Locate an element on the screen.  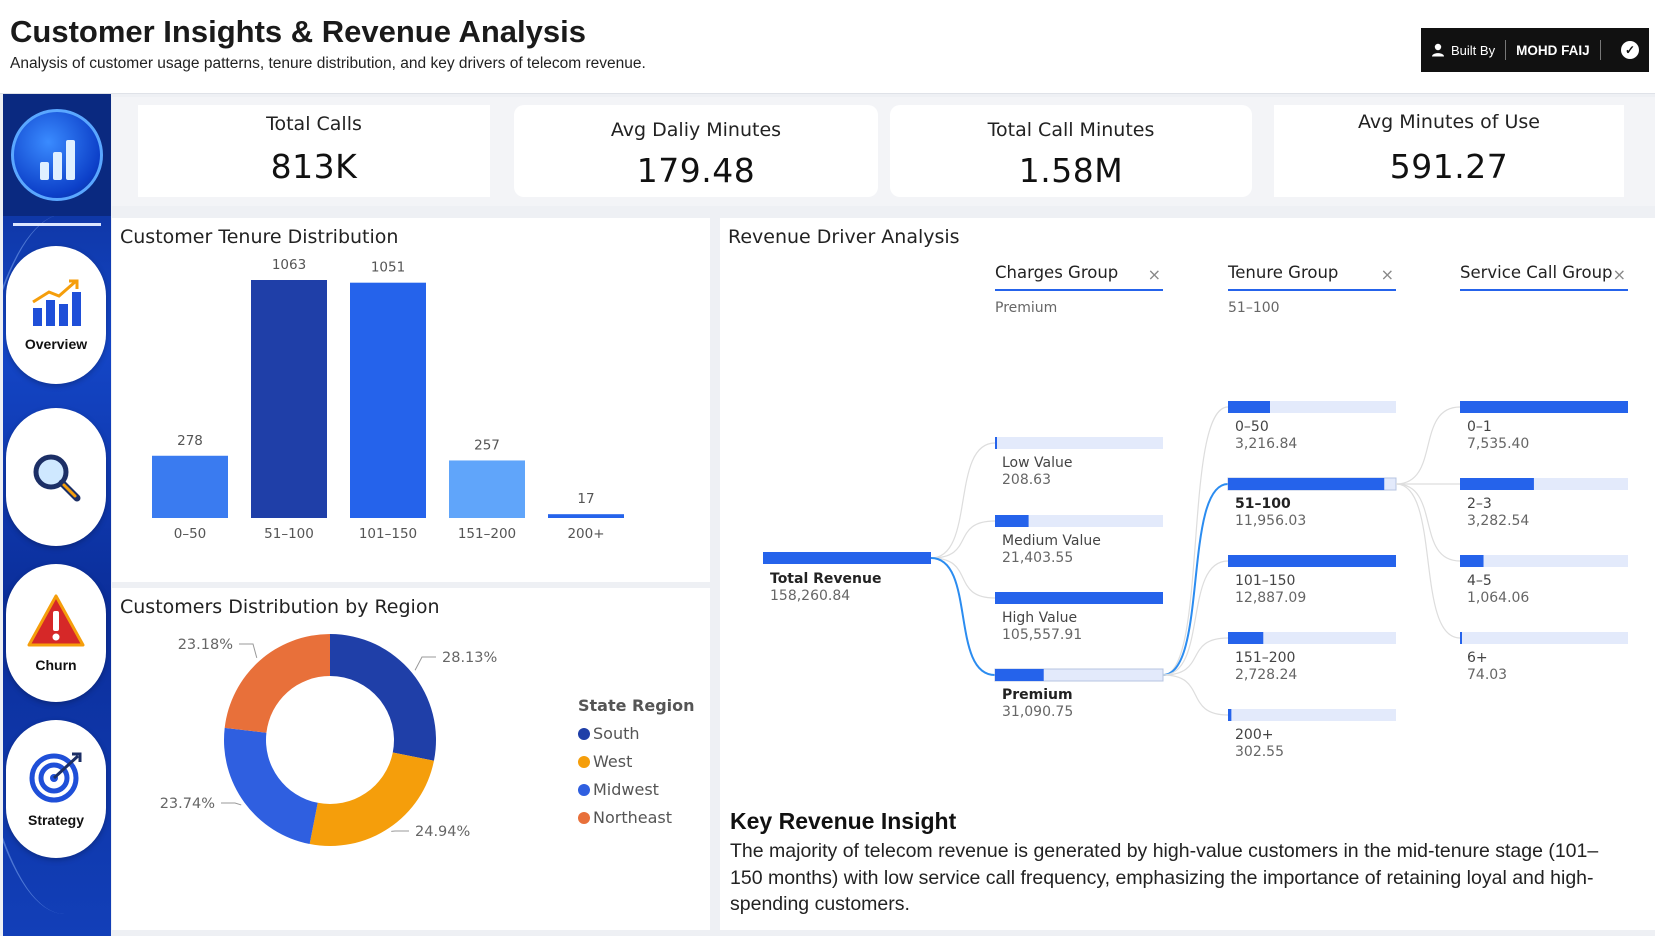
donut-slice-west is located at coordinates (371, 799).